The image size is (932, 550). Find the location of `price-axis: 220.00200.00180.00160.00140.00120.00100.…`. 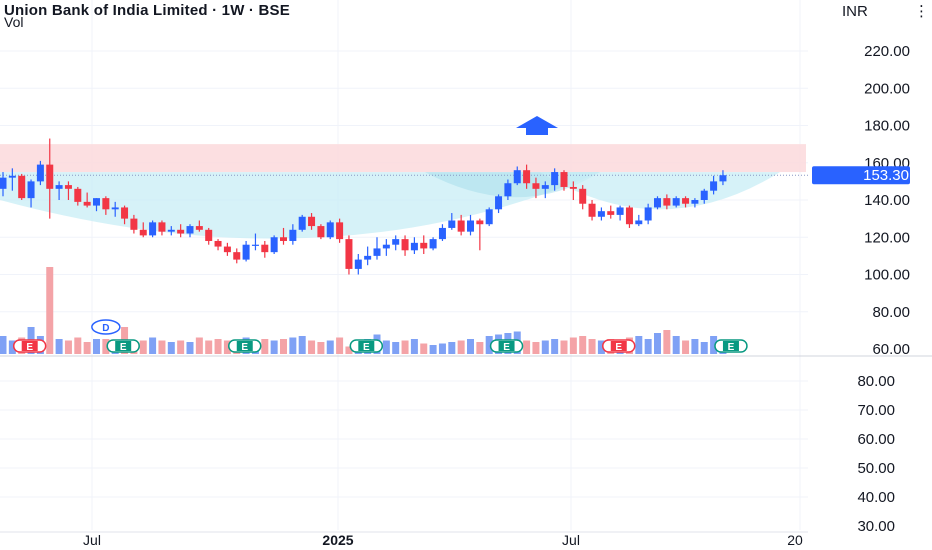

price-axis: 220.00200.00180.00160.00140.00120.00100.… is located at coordinates (887, 200).